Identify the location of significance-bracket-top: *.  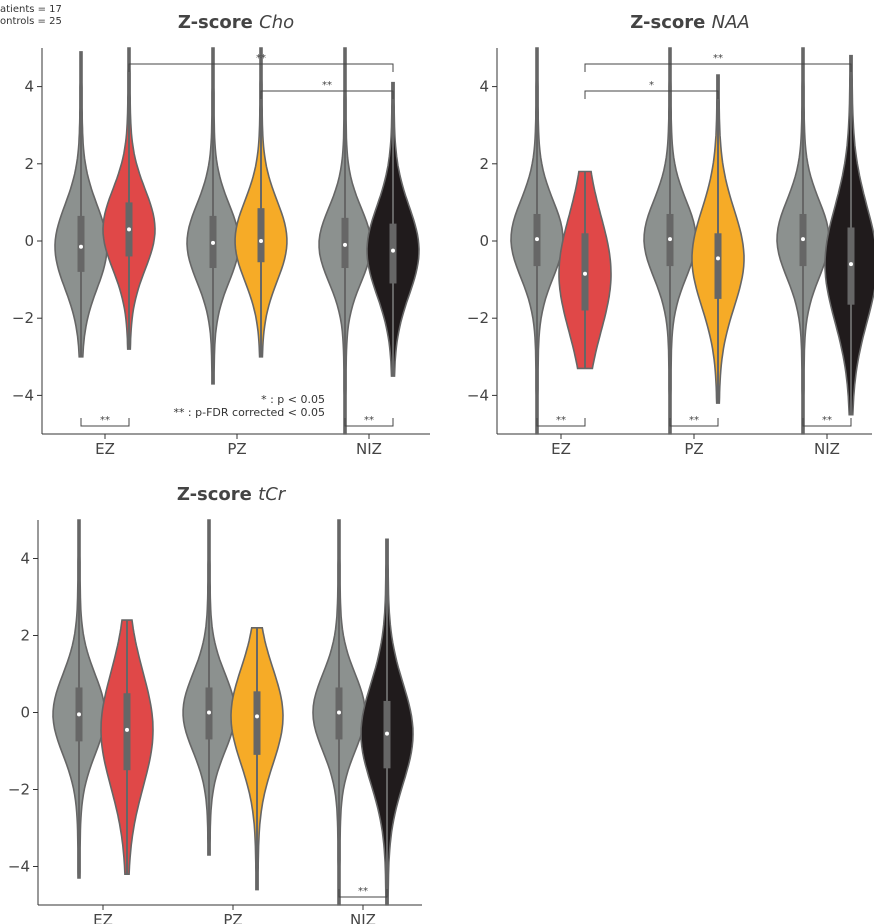
(651, 89).